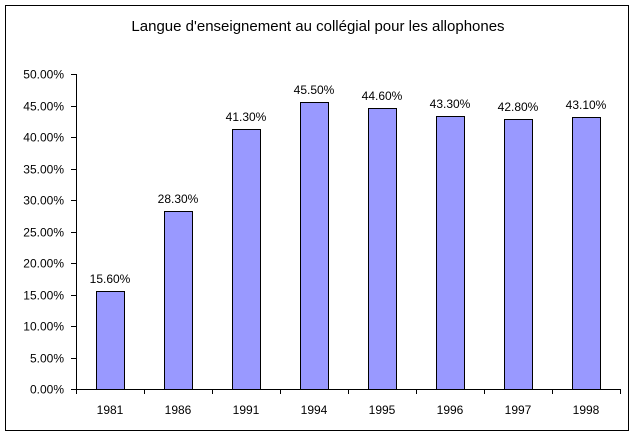 The height and width of the screenshot is (437, 636). I want to click on data-label: 43.10%, so click(586, 105).